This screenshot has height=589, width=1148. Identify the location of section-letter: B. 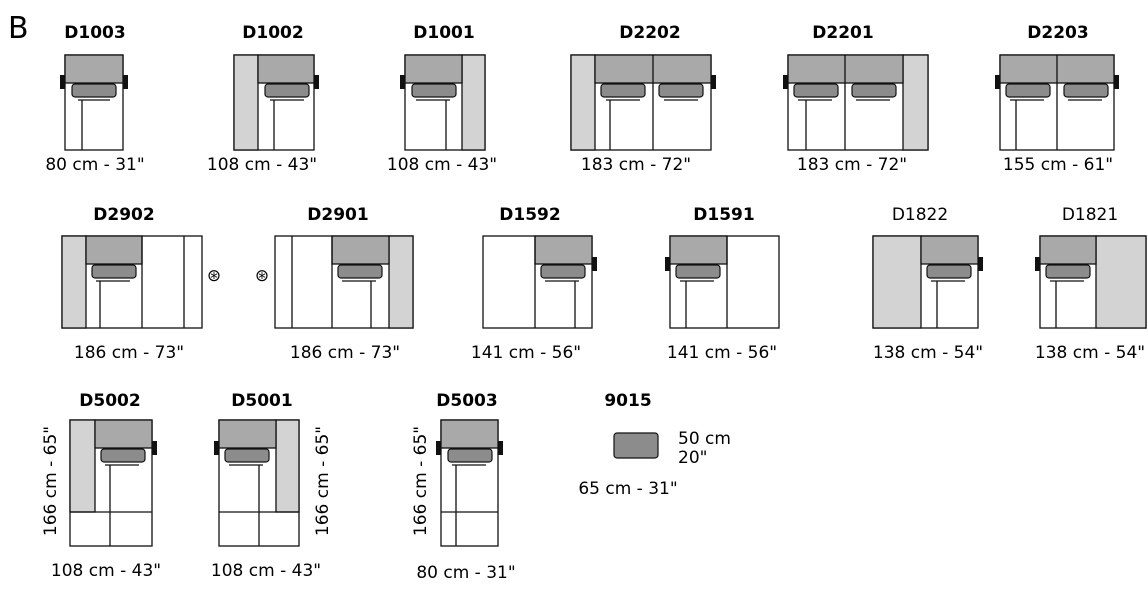
(18, 28).